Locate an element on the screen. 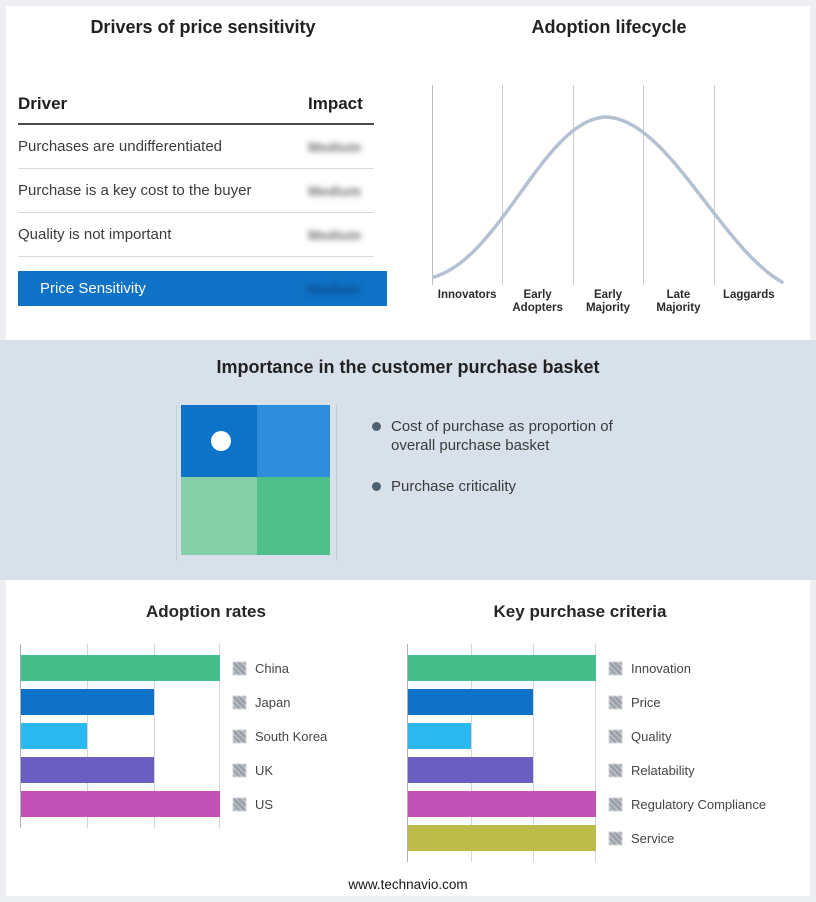 The height and width of the screenshot is (902, 816). legend-item-innovation: Innovation is located at coordinates (687, 668).